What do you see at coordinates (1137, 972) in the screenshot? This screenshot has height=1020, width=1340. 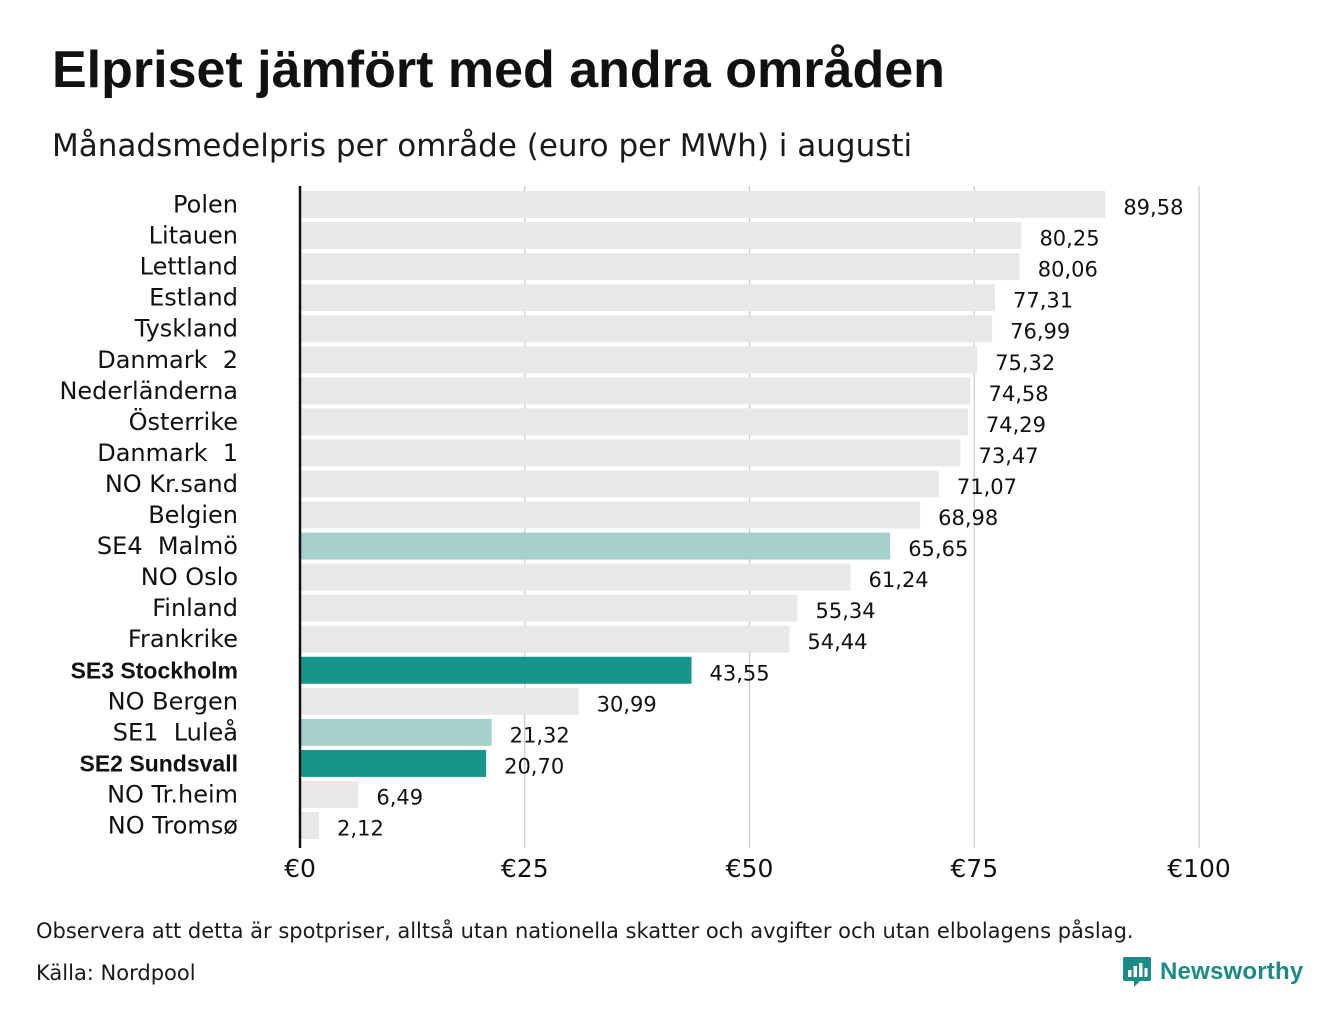 I see `newsworthy-logo-icon` at bounding box center [1137, 972].